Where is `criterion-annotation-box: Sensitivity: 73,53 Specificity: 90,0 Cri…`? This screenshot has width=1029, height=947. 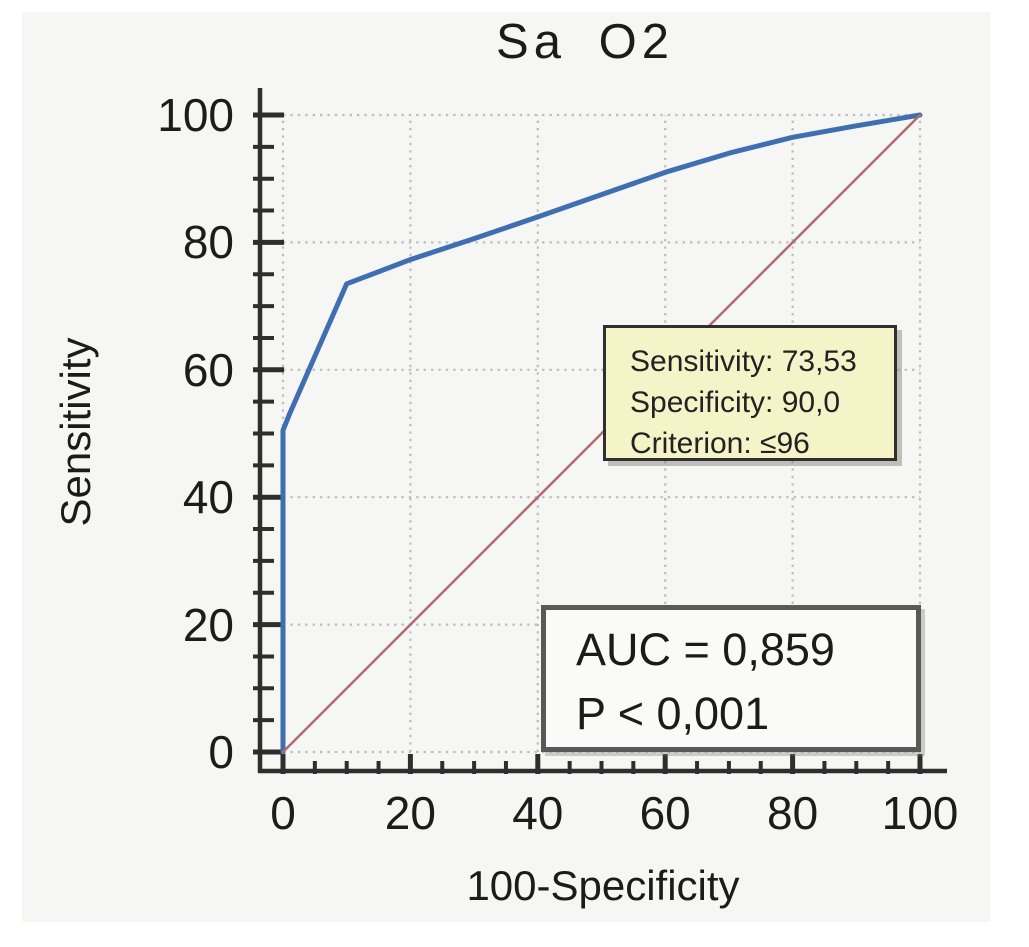
criterion-annotation-box: Sensitivity: 73,53 Specificity: 90,0 Cri… is located at coordinates (750, 393).